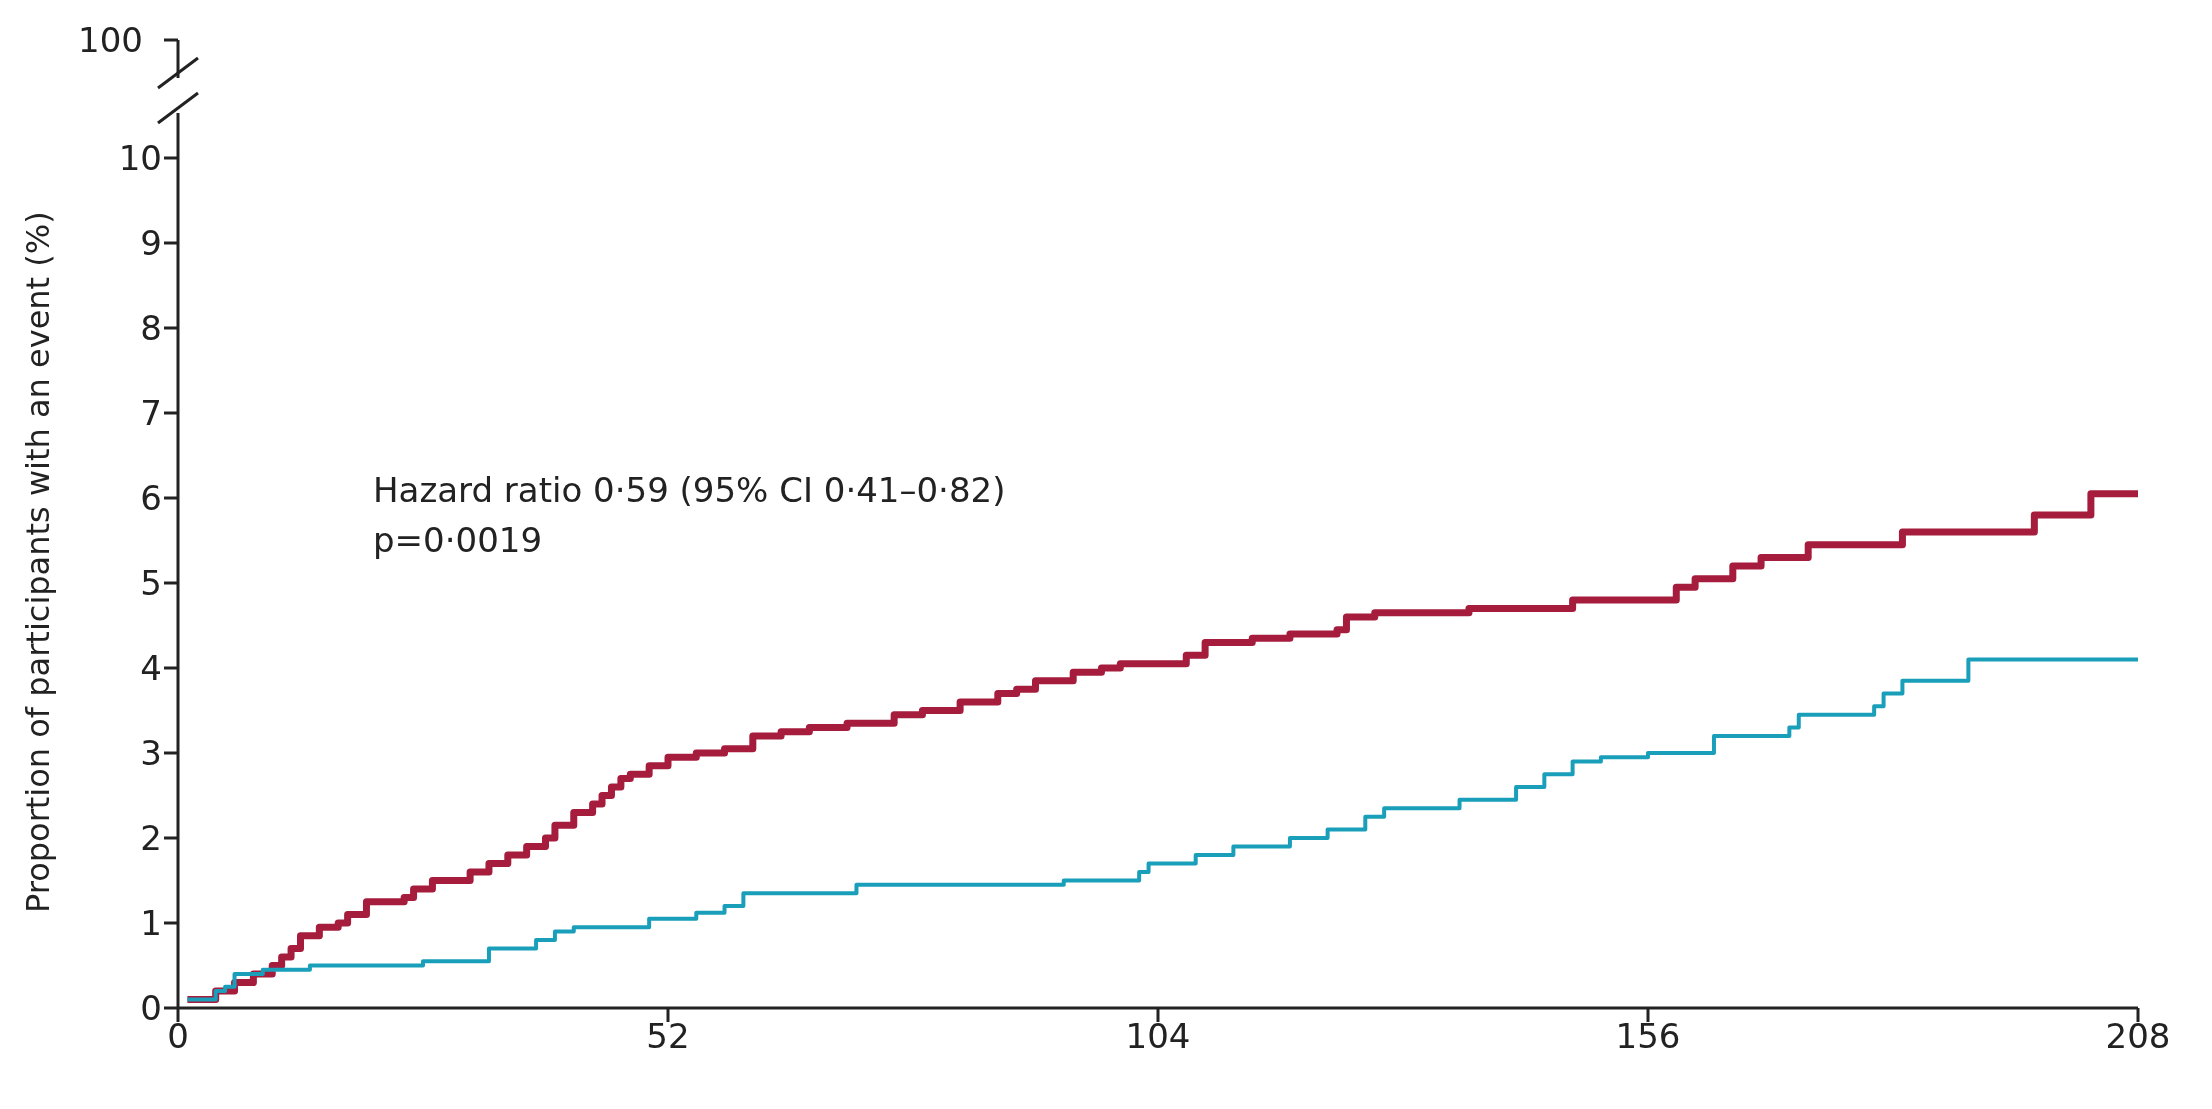 This screenshot has width=2212, height=1109. What do you see at coordinates (140, 158) in the screenshot?
I see `y-tick-label: 10` at bounding box center [140, 158].